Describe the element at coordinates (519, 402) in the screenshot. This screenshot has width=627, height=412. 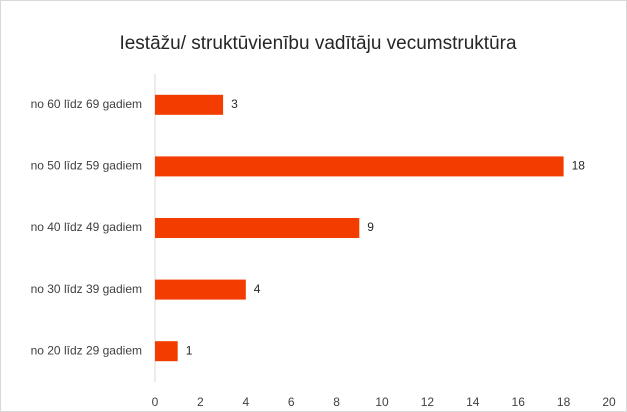
I see `x-tick-label: 16` at that location.